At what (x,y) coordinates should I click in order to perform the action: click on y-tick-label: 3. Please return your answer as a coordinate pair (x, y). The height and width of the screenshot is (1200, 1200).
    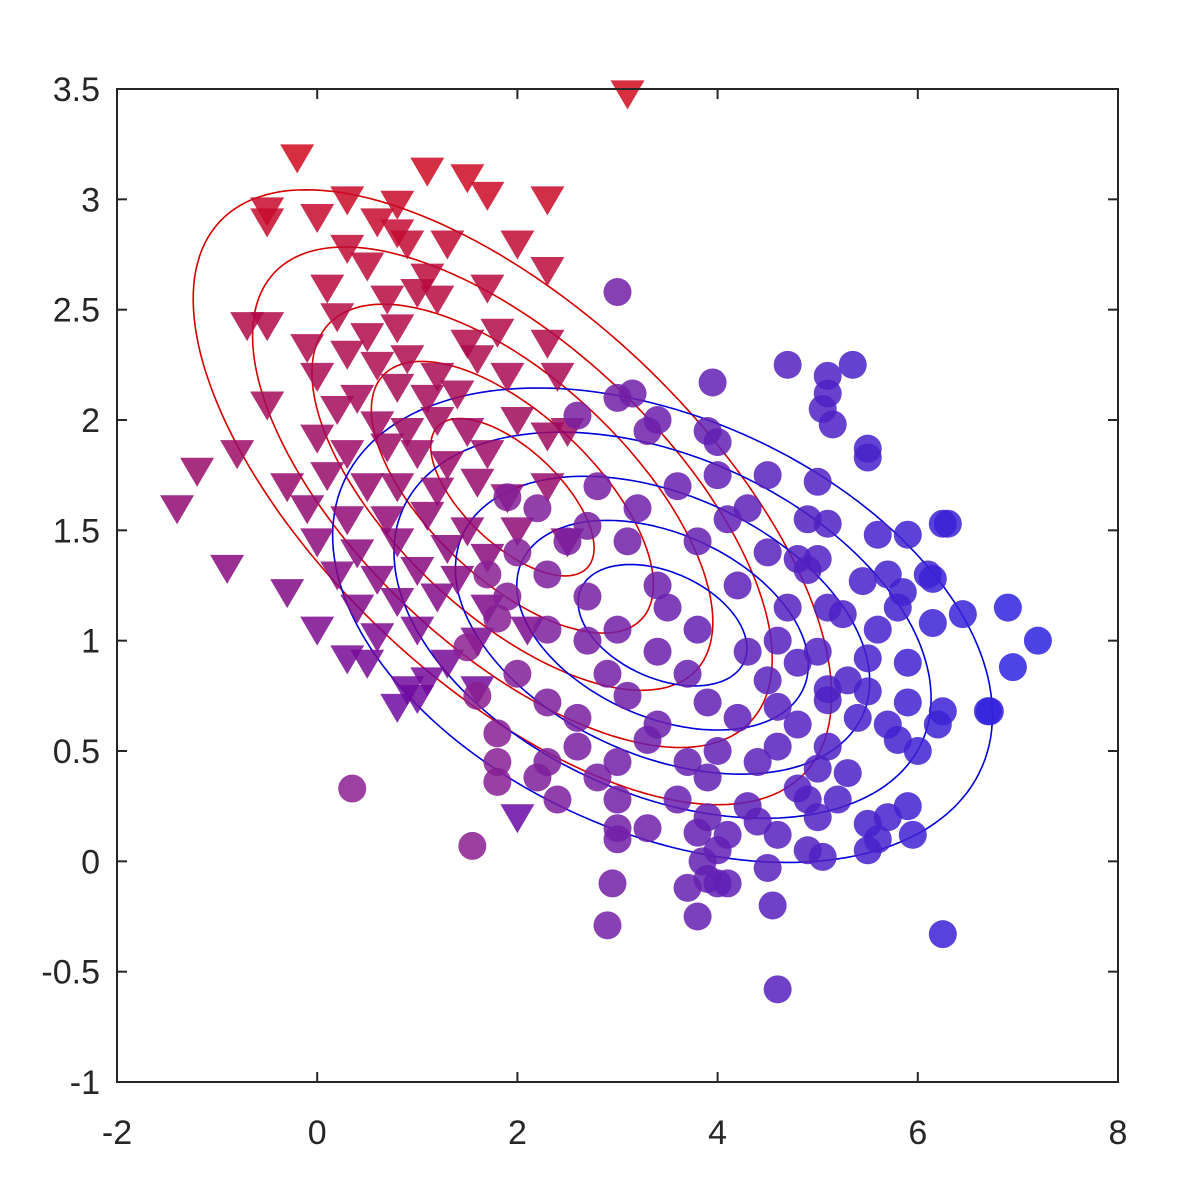
    Looking at the image, I should click on (90, 200).